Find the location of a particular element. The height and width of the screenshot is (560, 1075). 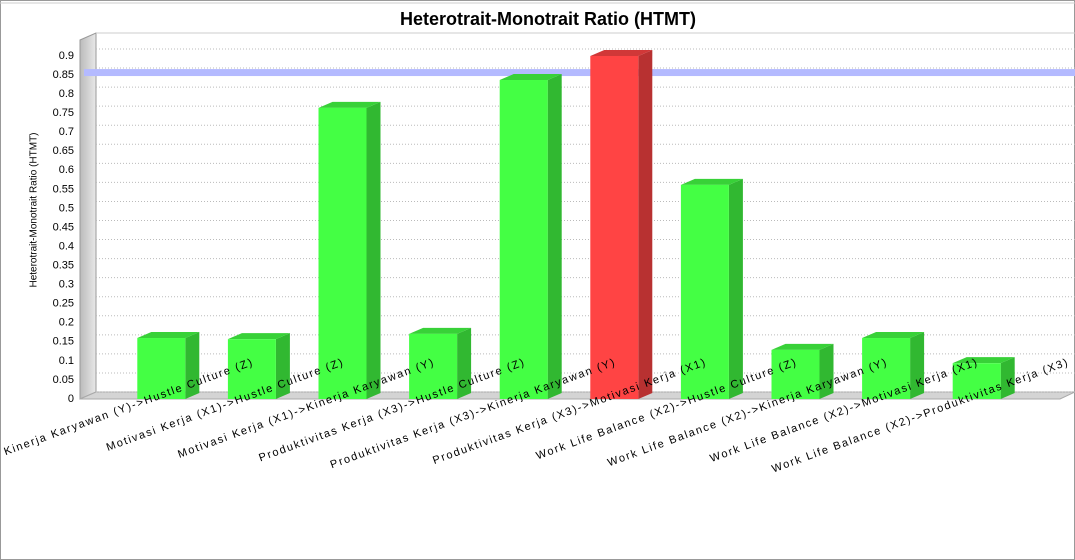

y-tick-label: 0.7 is located at coordinates (66, 132).